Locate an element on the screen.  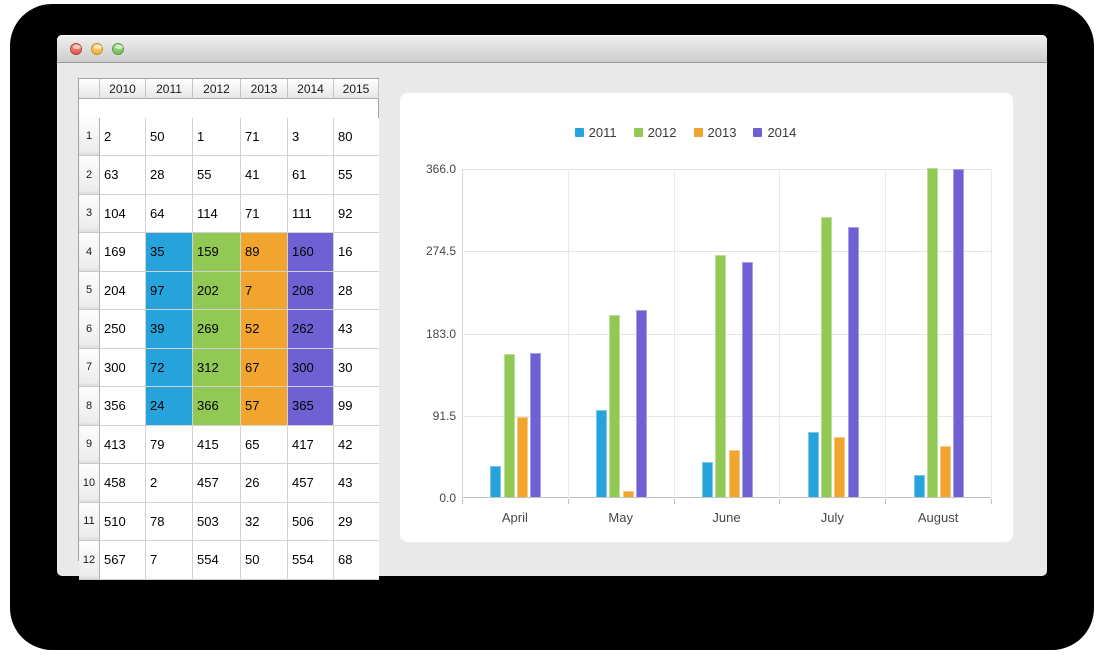
table-cell: 63 is located at coordinates (123, 175).